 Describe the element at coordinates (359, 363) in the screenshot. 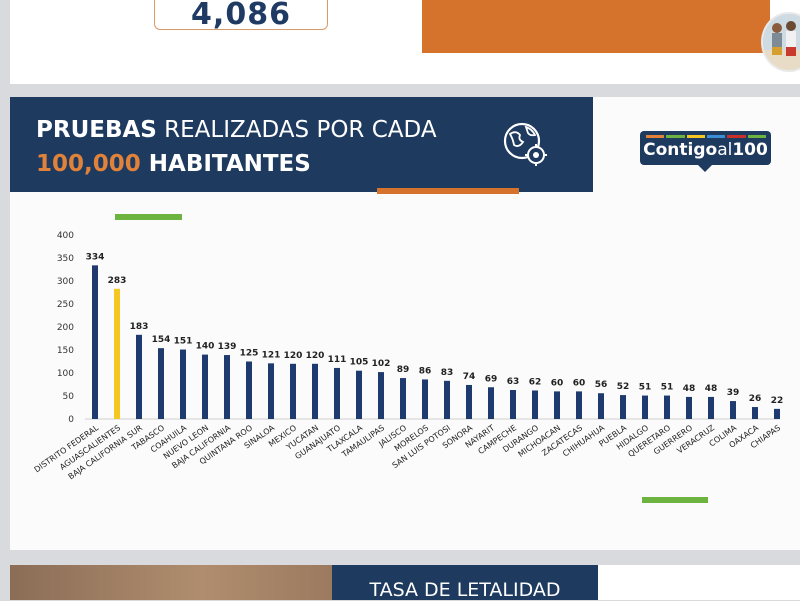

I see `data-label: 105` at that location.